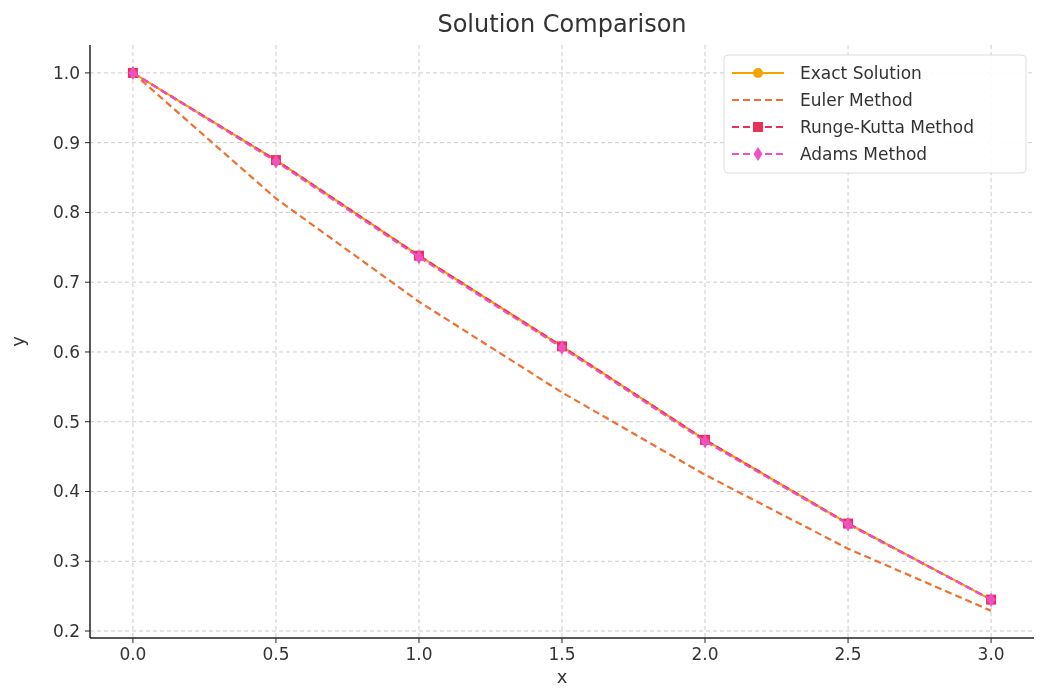 The image size is (1042, 693). I want to click on x-tick-label: 0.0, so click(133, 654).